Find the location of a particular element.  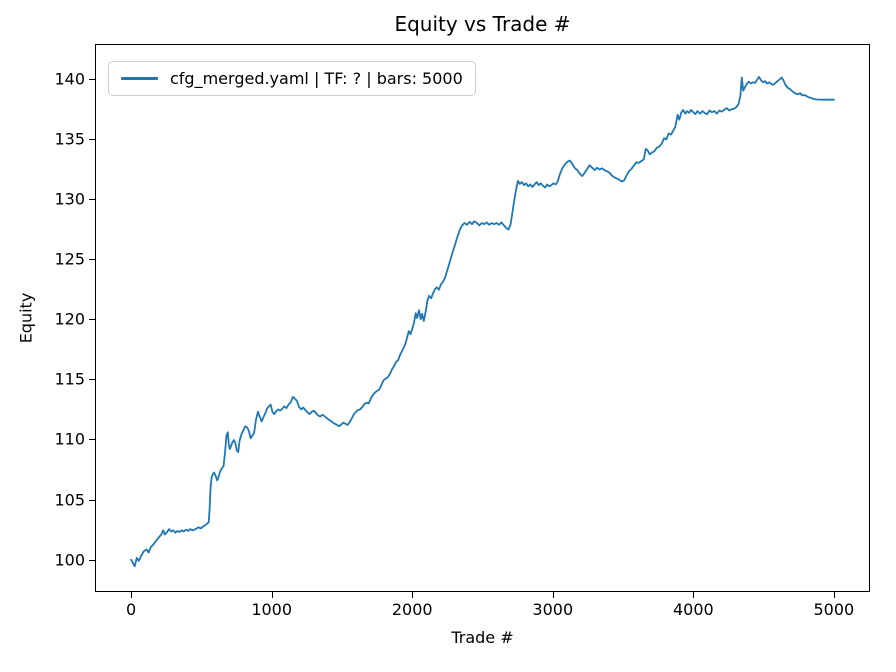

legend-label: cfg_merged.yaml | TF: ? | bars: 5000 is located at coordinates (316, 78).